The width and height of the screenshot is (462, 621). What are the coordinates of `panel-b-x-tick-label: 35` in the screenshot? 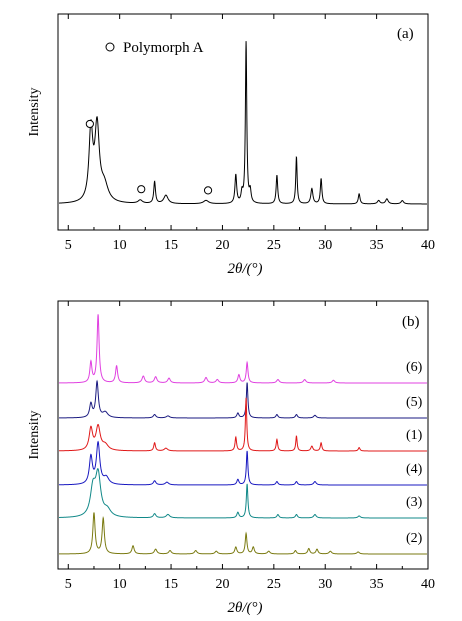 It's located at (377, 584).